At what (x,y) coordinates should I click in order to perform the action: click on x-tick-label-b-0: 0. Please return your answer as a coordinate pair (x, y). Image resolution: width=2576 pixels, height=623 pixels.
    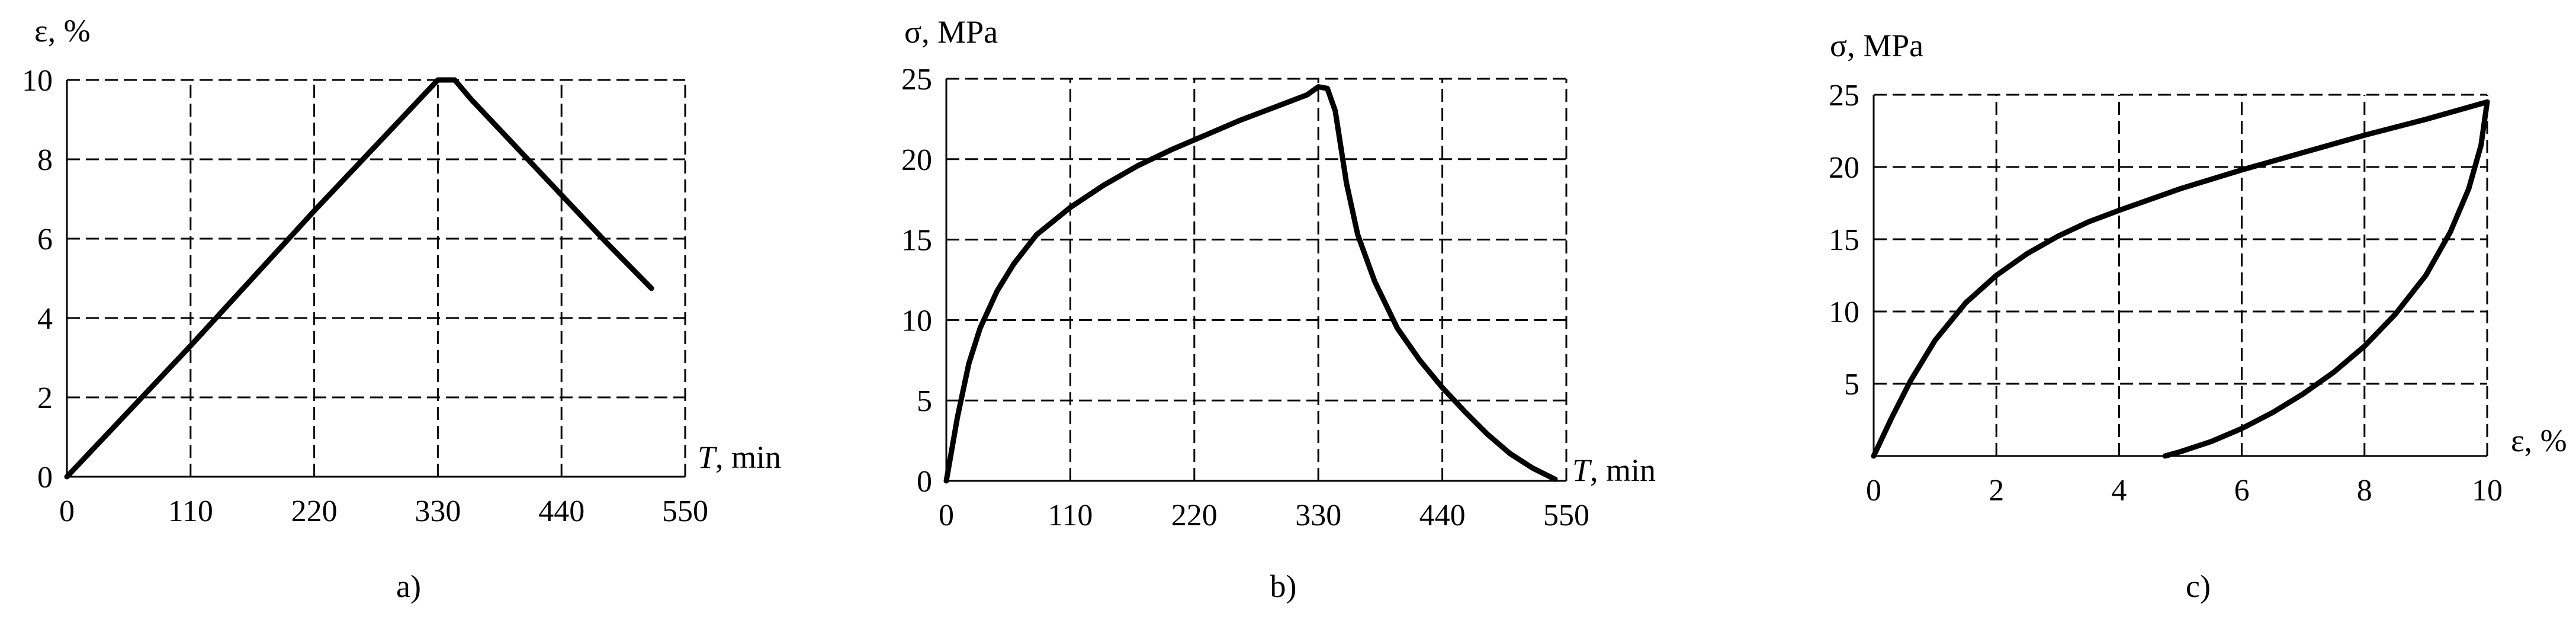
    Looking at the image, I should click on (946, 516).